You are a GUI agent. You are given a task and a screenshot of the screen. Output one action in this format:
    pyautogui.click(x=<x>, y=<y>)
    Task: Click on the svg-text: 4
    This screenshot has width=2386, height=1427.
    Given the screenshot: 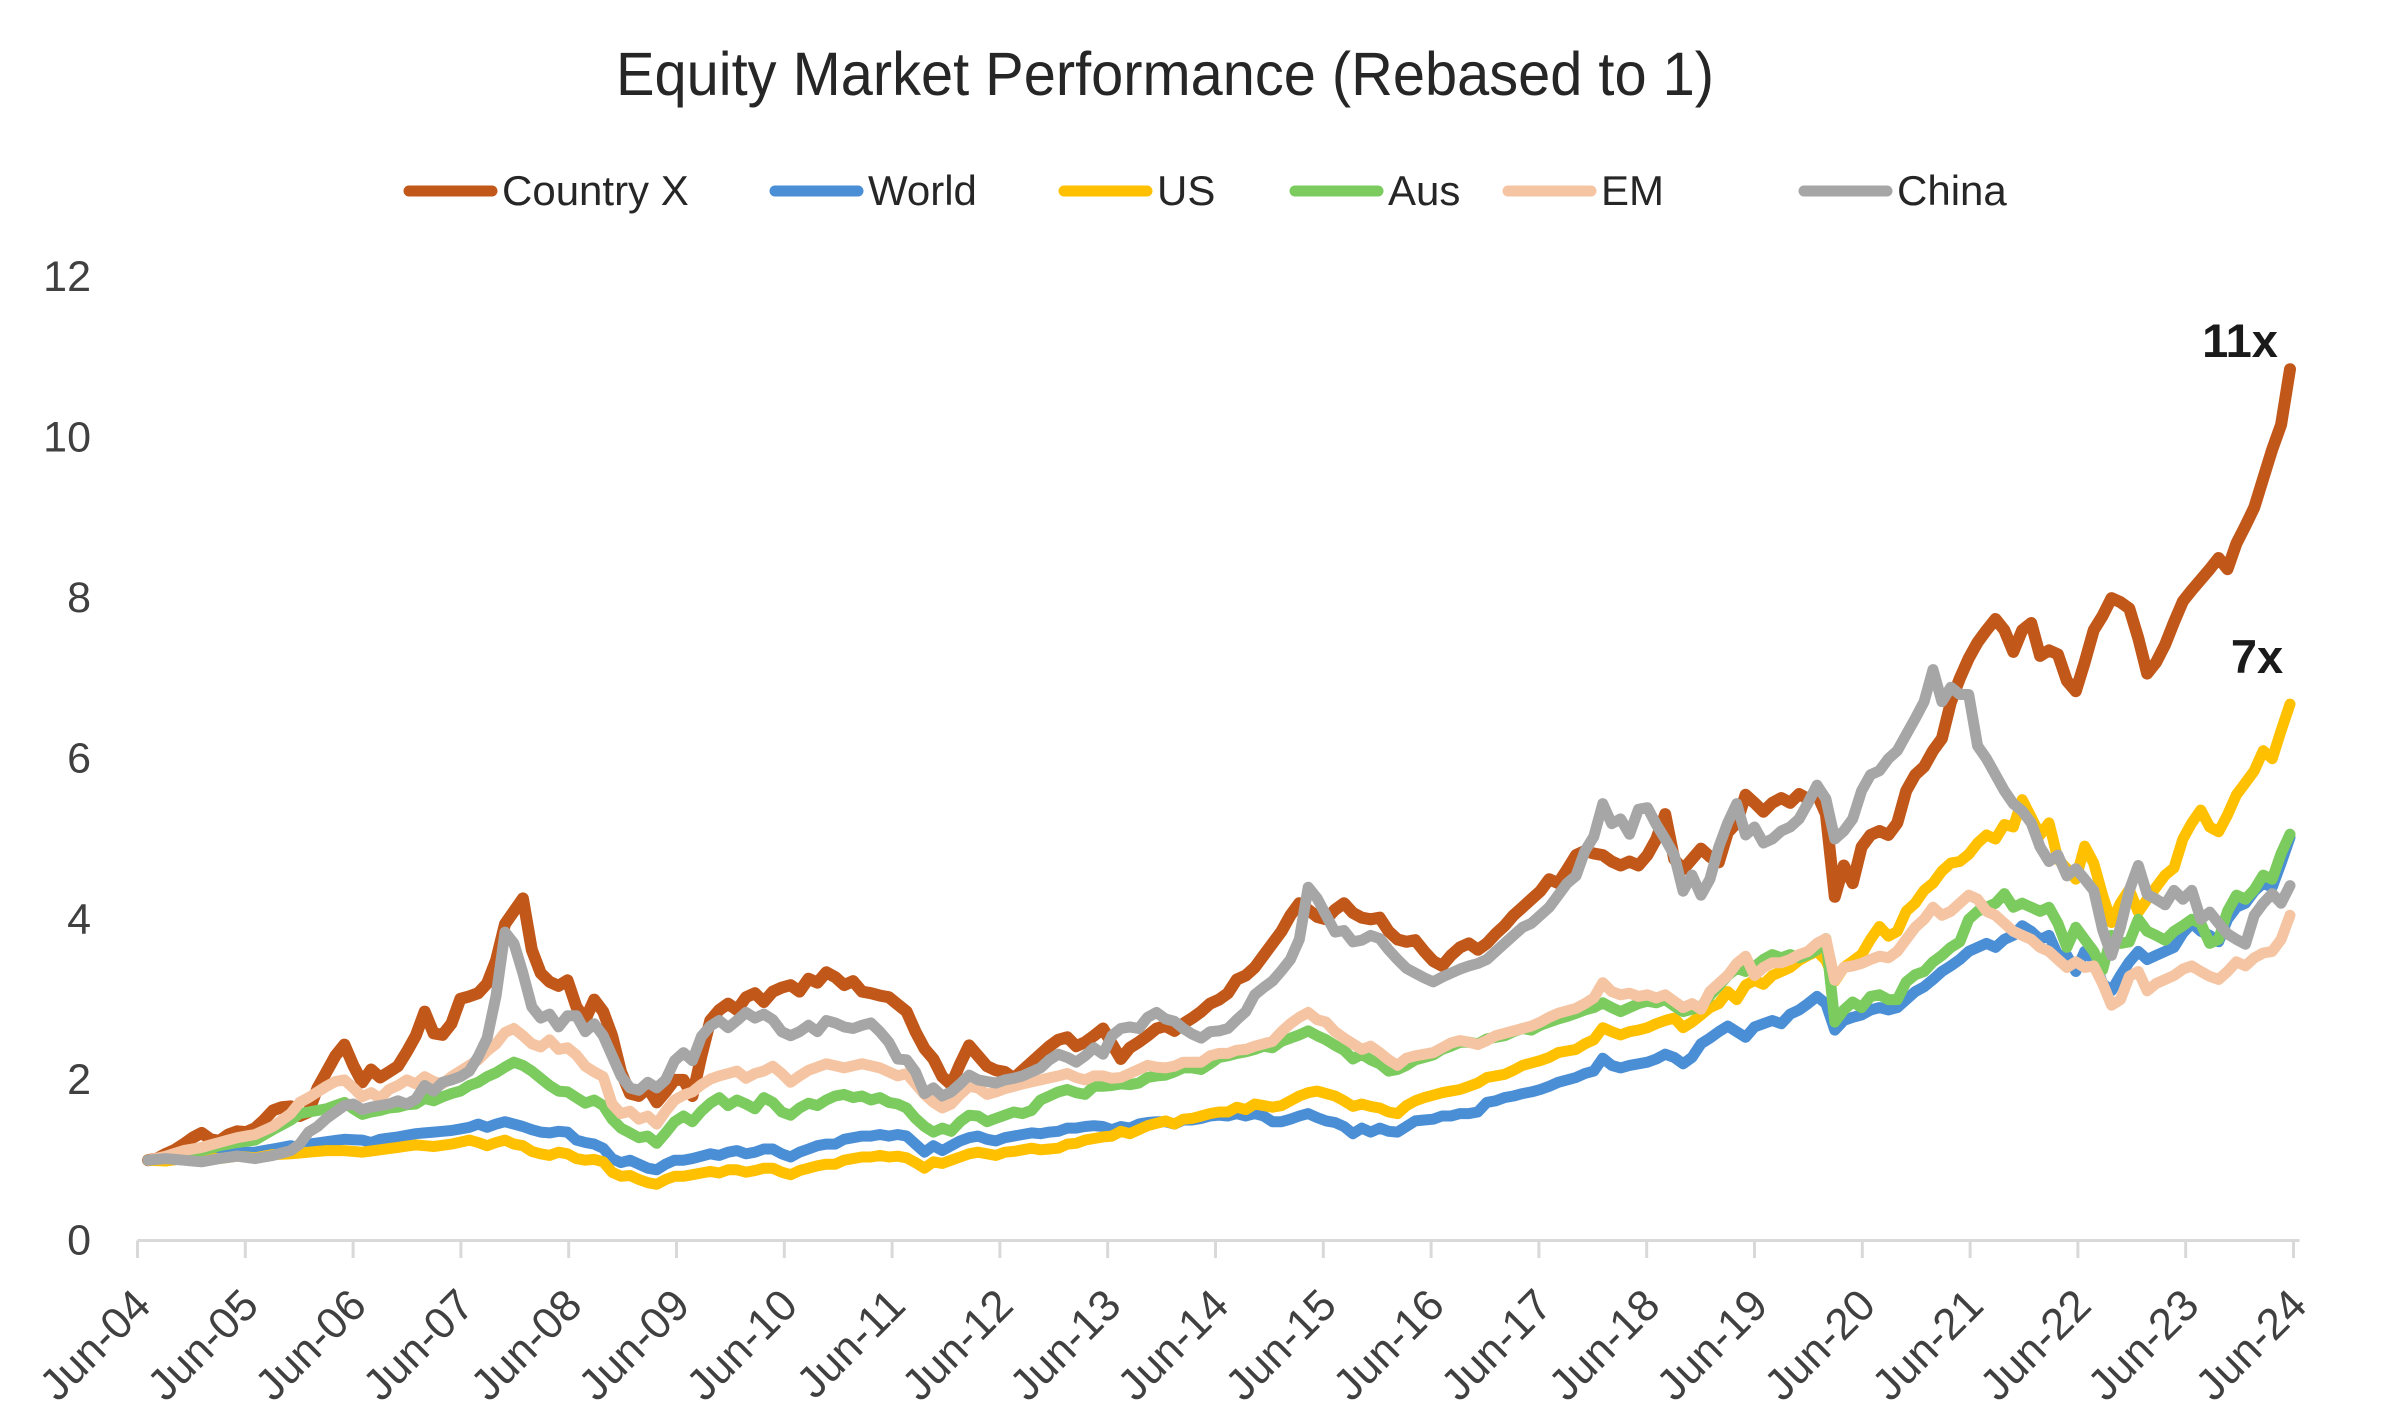 What is the action you would take?
    pyautogui.click(x=79, y=919)
    